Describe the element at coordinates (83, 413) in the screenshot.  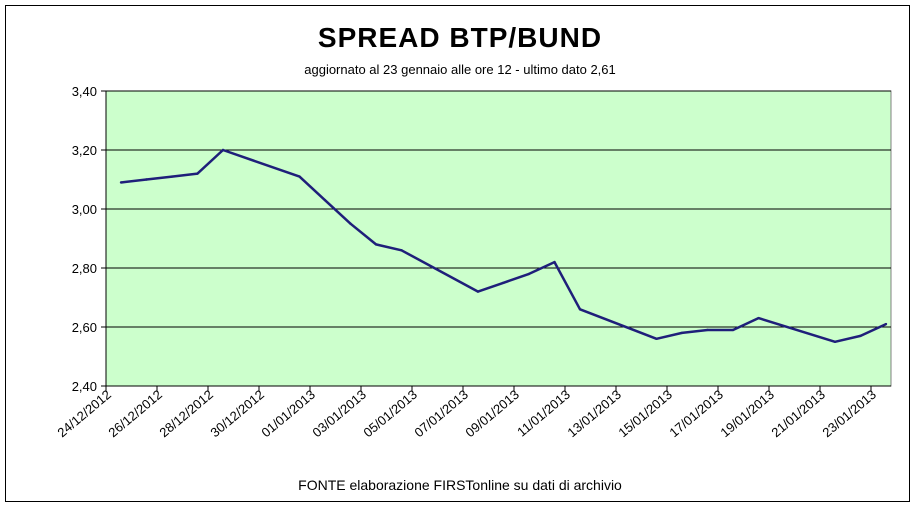
I see `x-tick-label: 24/12/2012` at that location.